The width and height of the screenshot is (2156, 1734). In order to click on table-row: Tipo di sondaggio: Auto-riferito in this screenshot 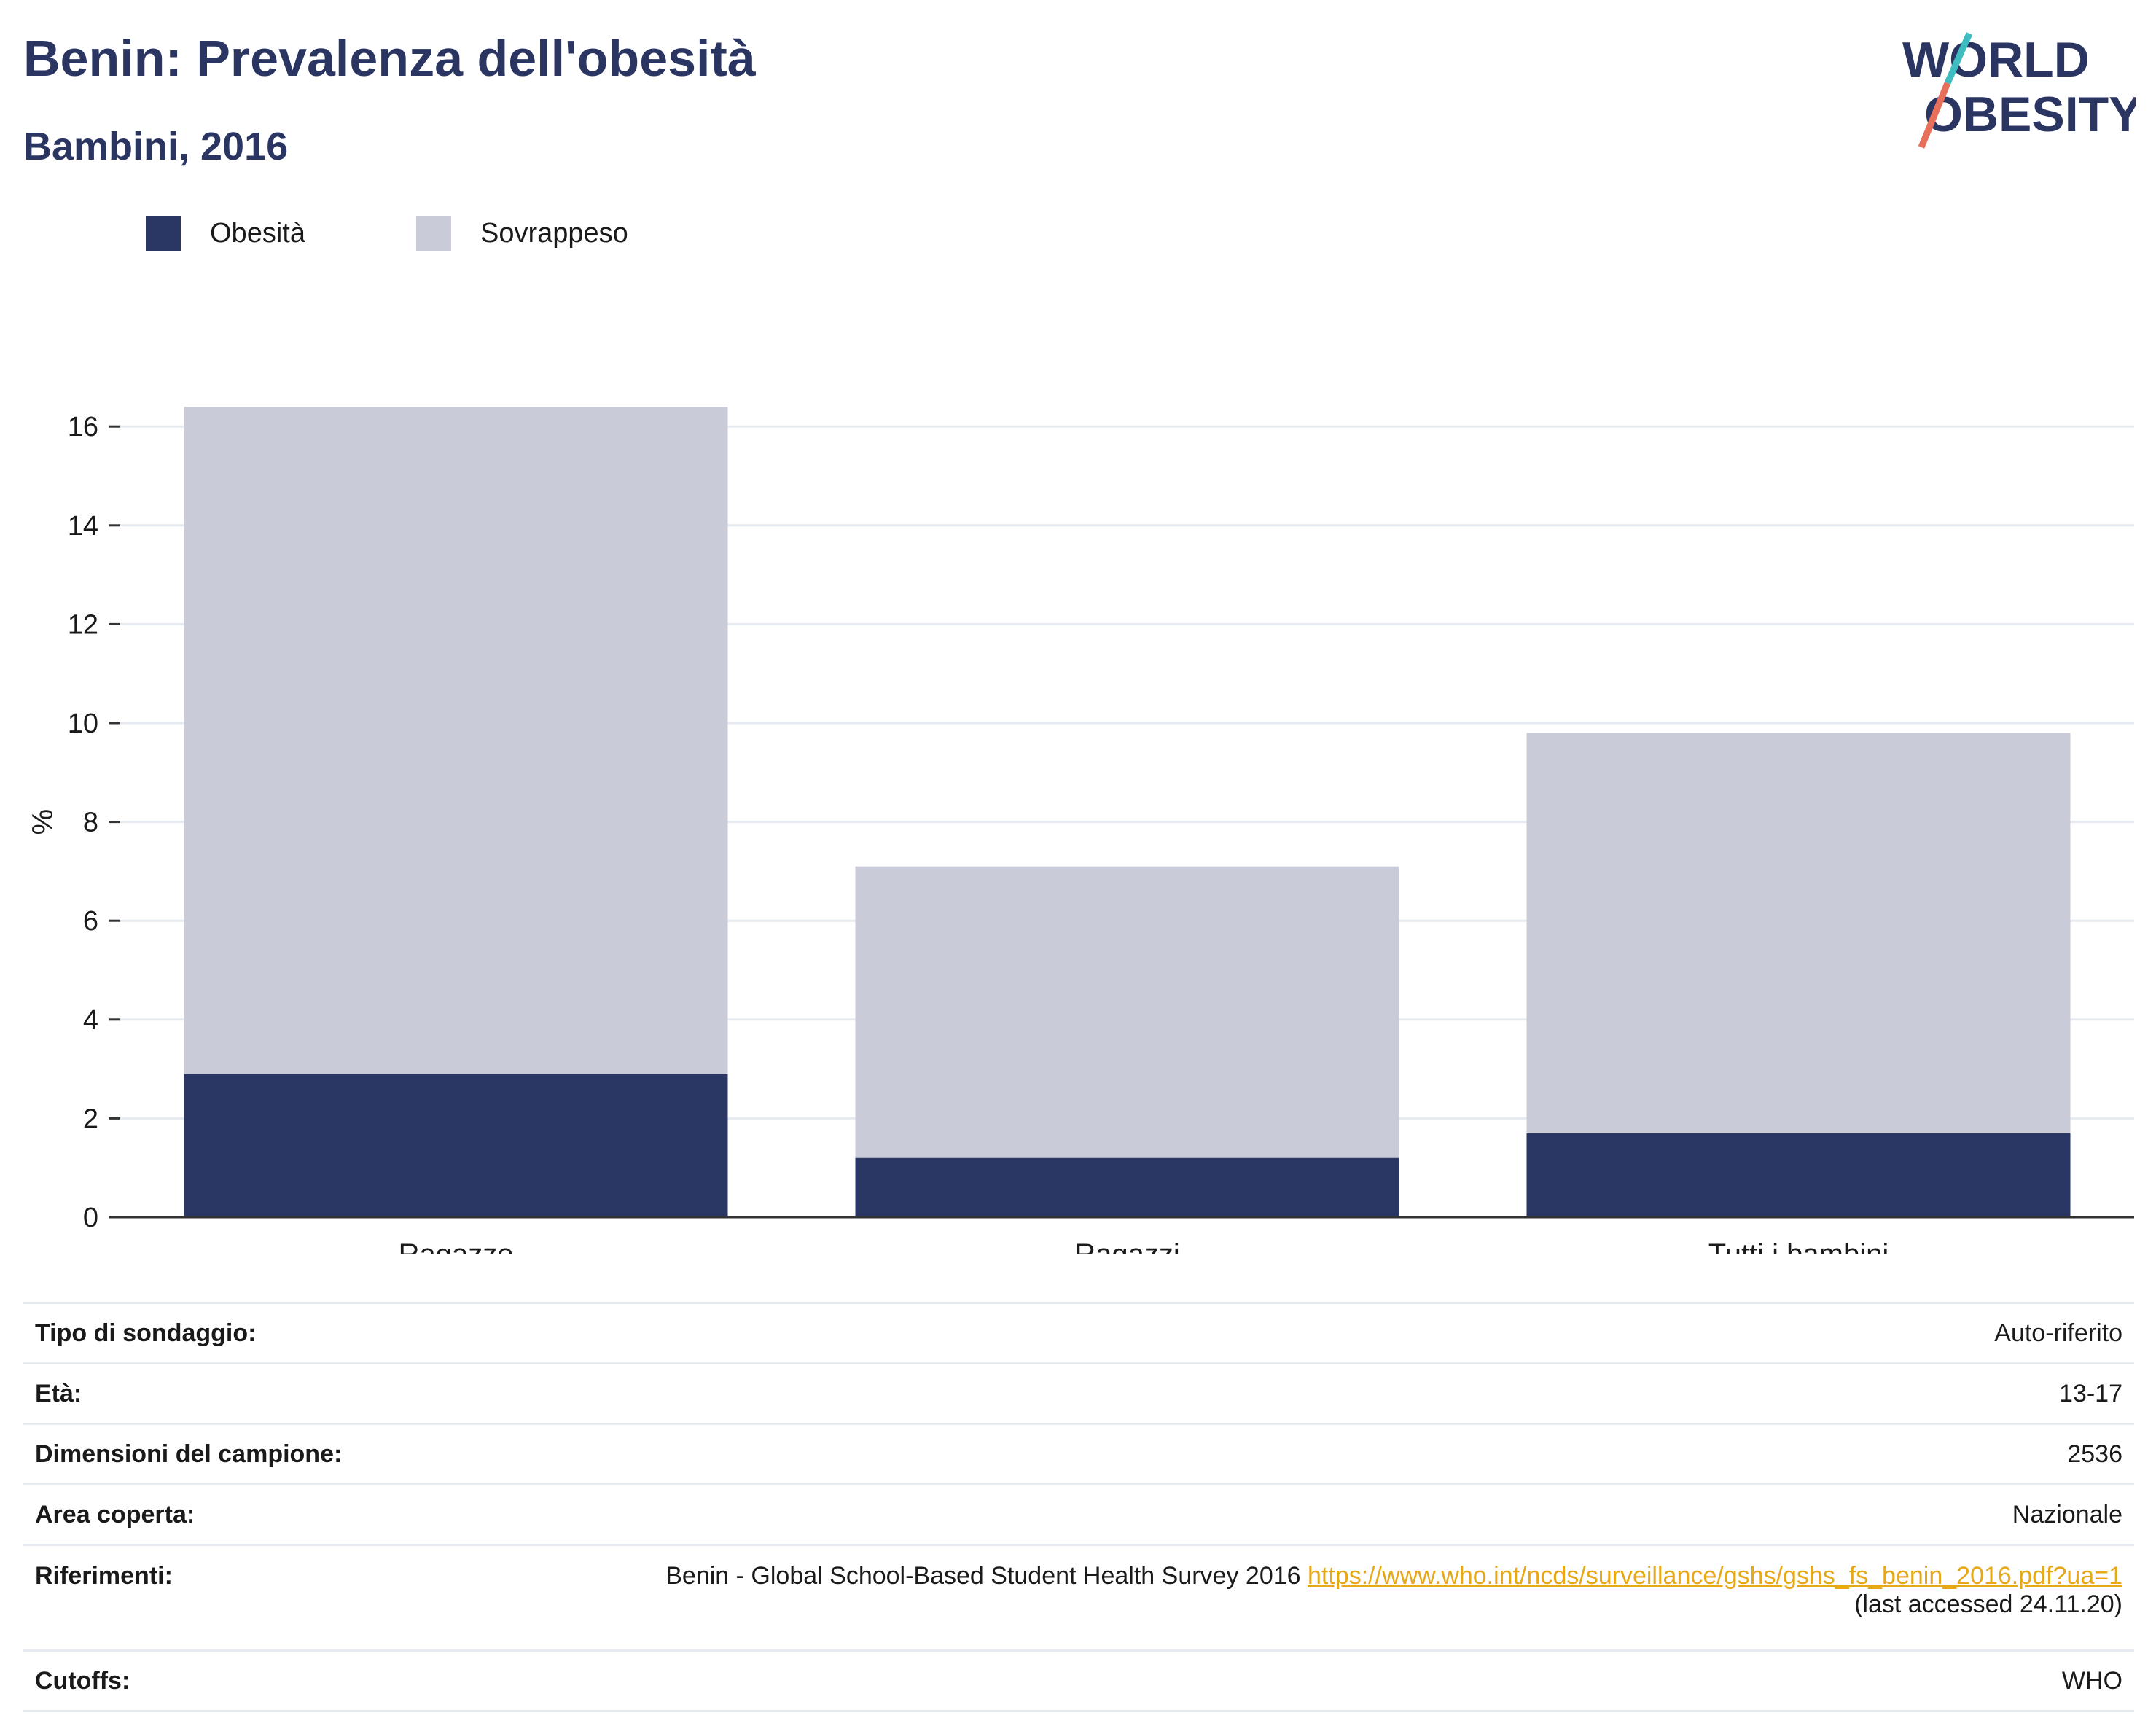, I will do `click(1079, 1333)`.